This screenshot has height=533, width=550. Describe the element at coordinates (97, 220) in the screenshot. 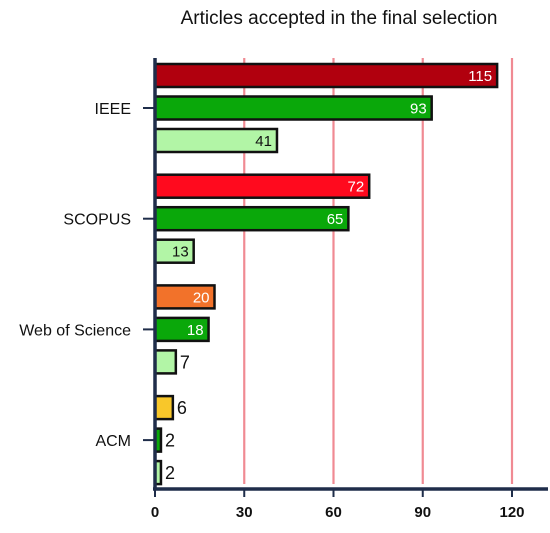

I see `category-label-1: SCOPUS` at that location.